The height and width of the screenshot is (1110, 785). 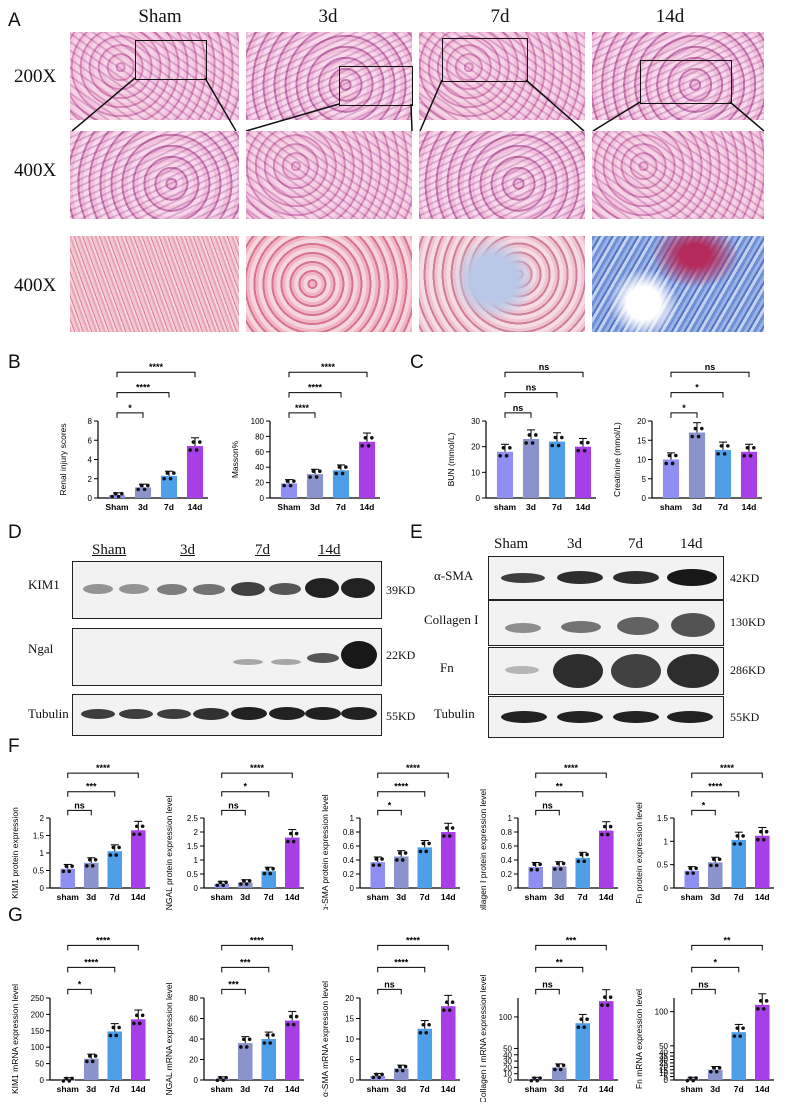 I want to click on zoom-region-3d, so click(x=376, y=86).